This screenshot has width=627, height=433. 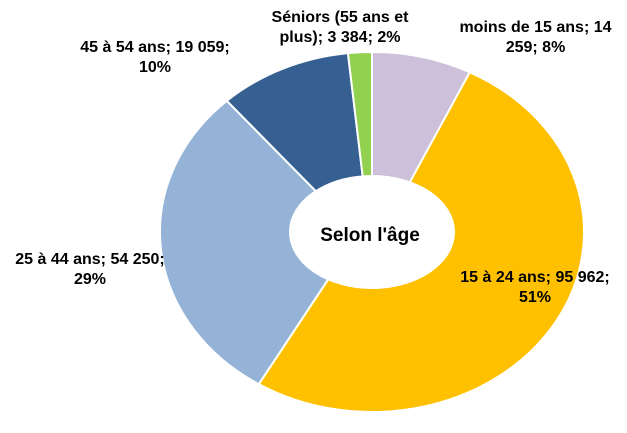 What do you see at coordinates (155, 67) in the screenshot?
I see `percent-label: 10%` at bounding box center [155, 67].